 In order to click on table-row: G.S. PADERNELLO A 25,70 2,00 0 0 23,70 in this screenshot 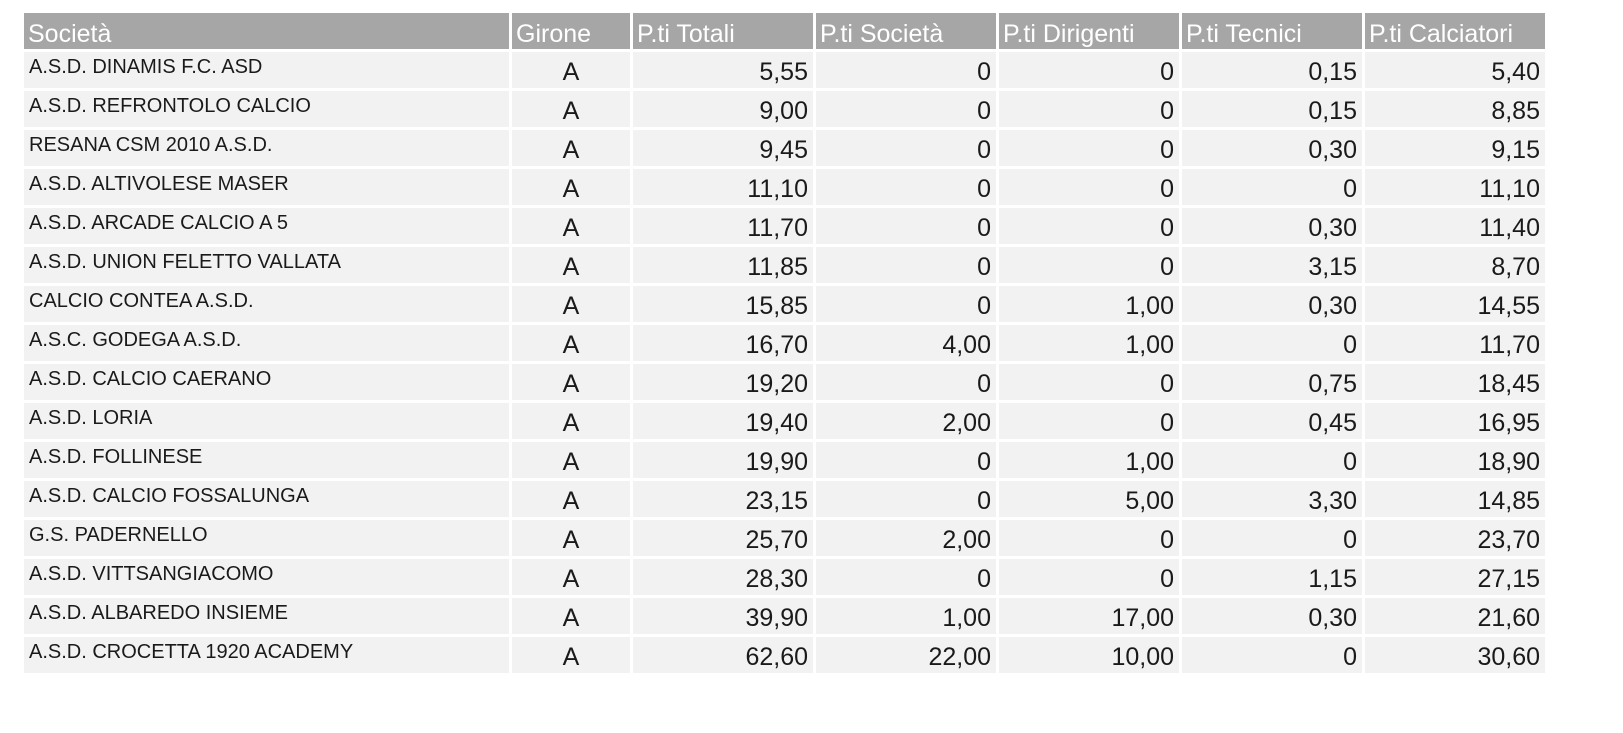, I will do `click(784, 538)`.